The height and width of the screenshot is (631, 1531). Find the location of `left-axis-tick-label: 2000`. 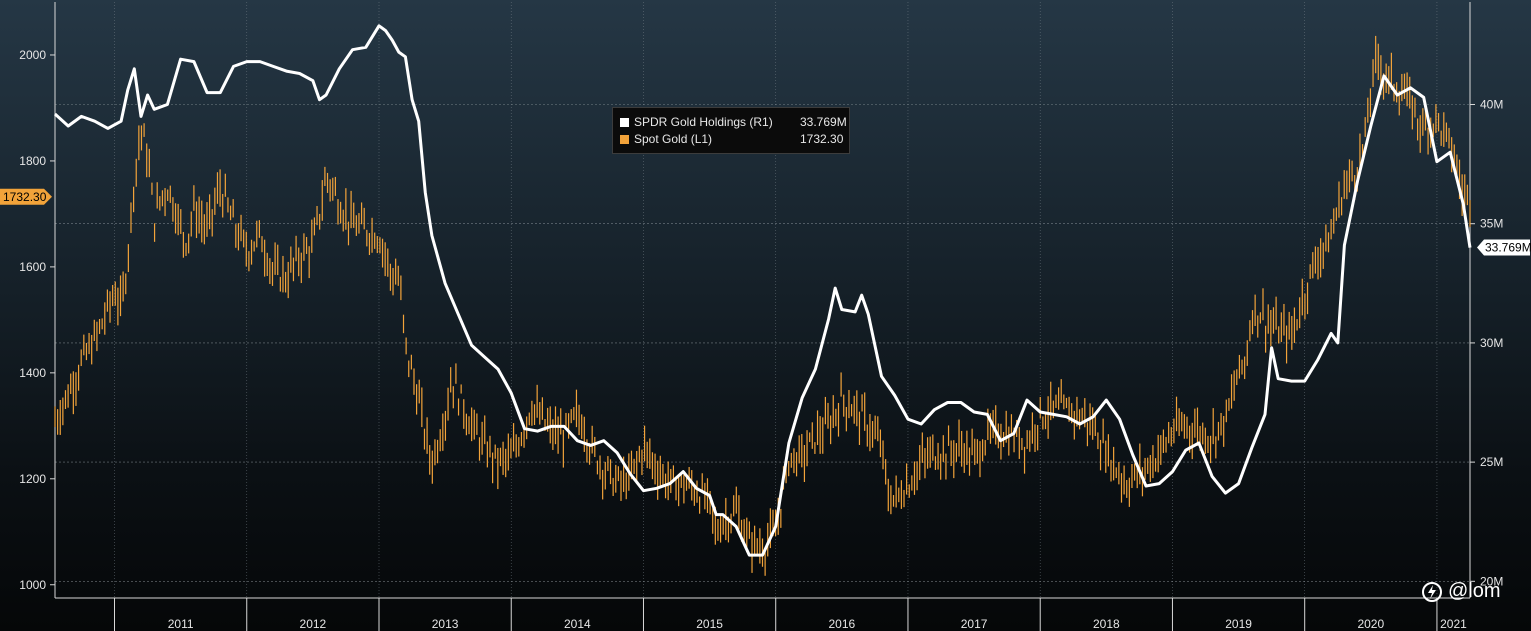

left-axis-tick-label: 2000 is located at coordinates (32, 55).